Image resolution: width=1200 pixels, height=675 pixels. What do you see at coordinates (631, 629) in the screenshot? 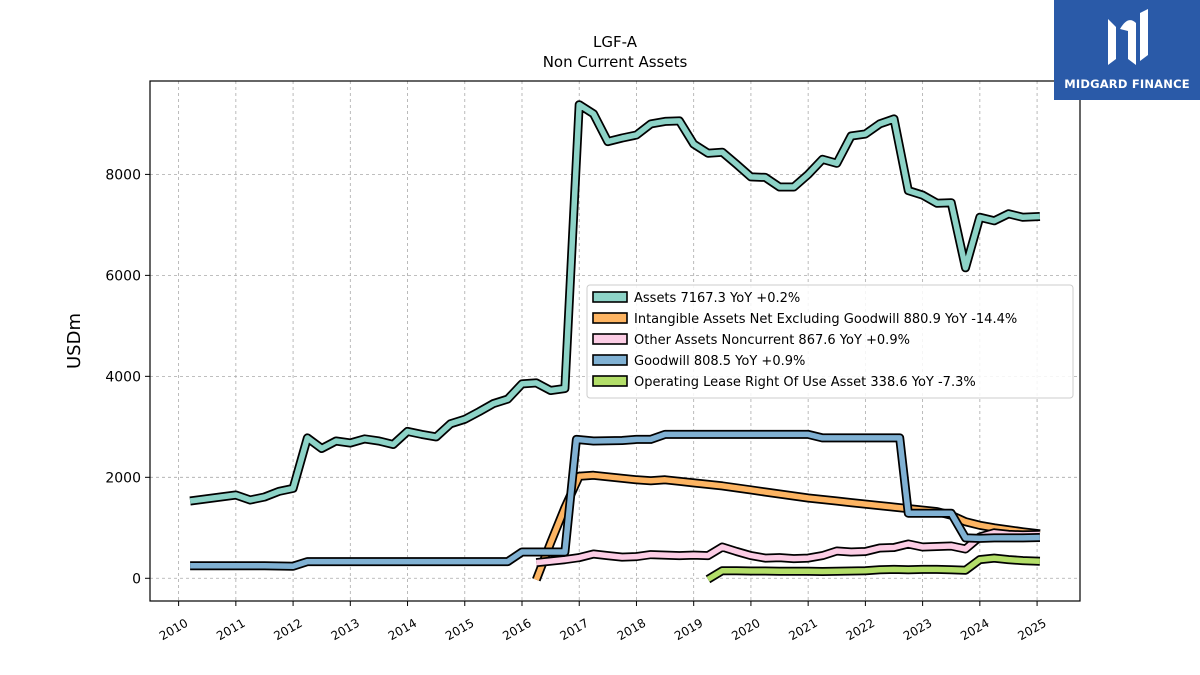
I see `x-tick-label: 2018` at bounding box center [631, 629].